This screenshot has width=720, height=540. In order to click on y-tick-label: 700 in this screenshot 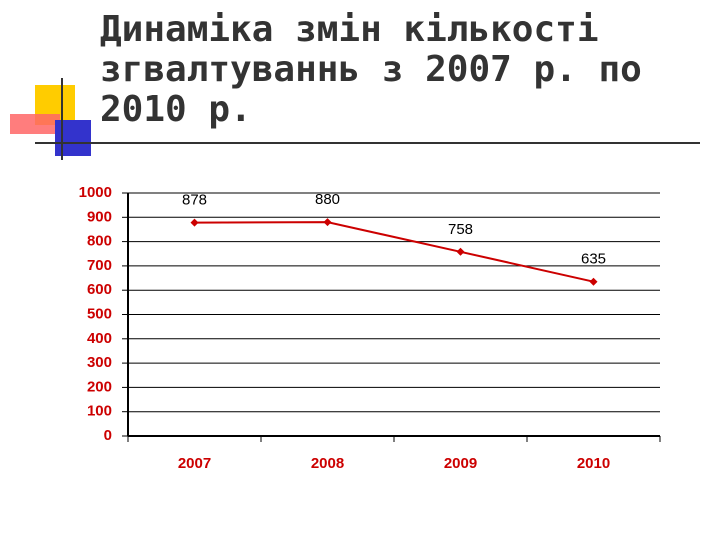, I will do `click(99, 265)`.